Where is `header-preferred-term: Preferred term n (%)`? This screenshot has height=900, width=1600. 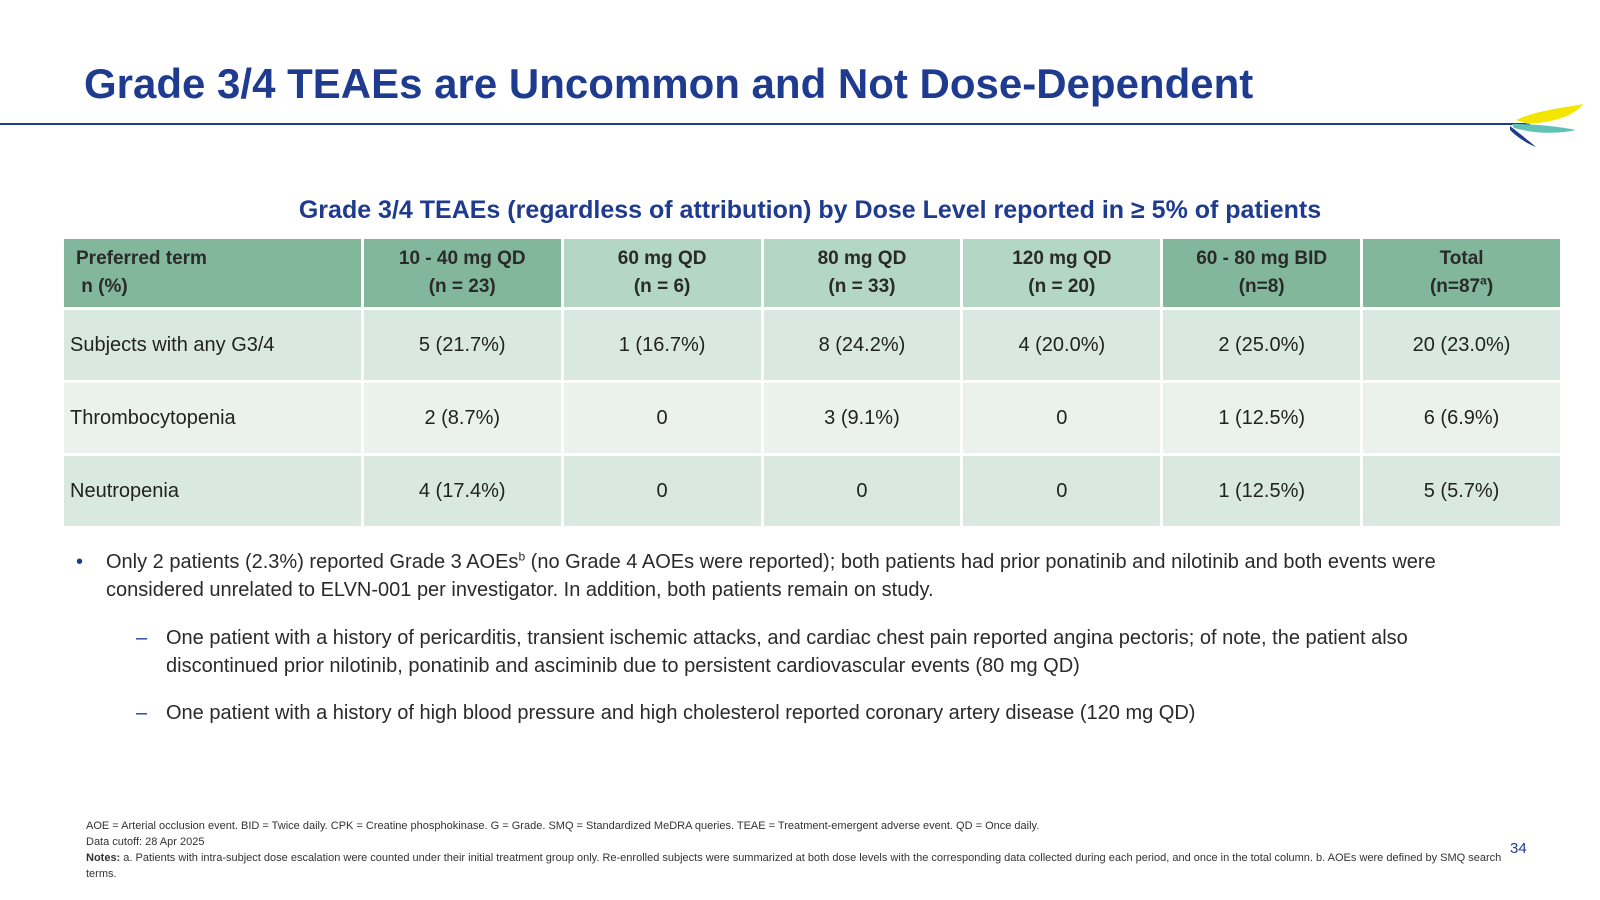 header-preferred-term: Preferred term n (%) is located at coordinates (212, 273).